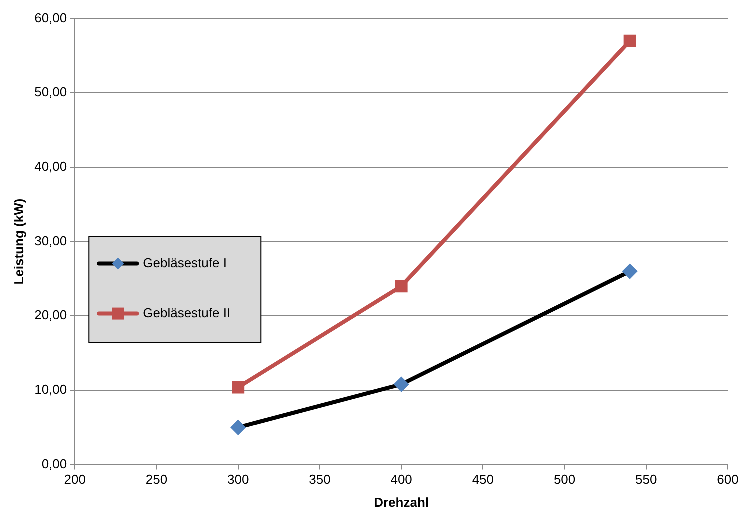 This screenshot has width=752, height=523. What do you see at coordinates (185, 262) in the screenshot?
I see `legend-label: Gebläsestufe I` at bounding box center [185, 262].